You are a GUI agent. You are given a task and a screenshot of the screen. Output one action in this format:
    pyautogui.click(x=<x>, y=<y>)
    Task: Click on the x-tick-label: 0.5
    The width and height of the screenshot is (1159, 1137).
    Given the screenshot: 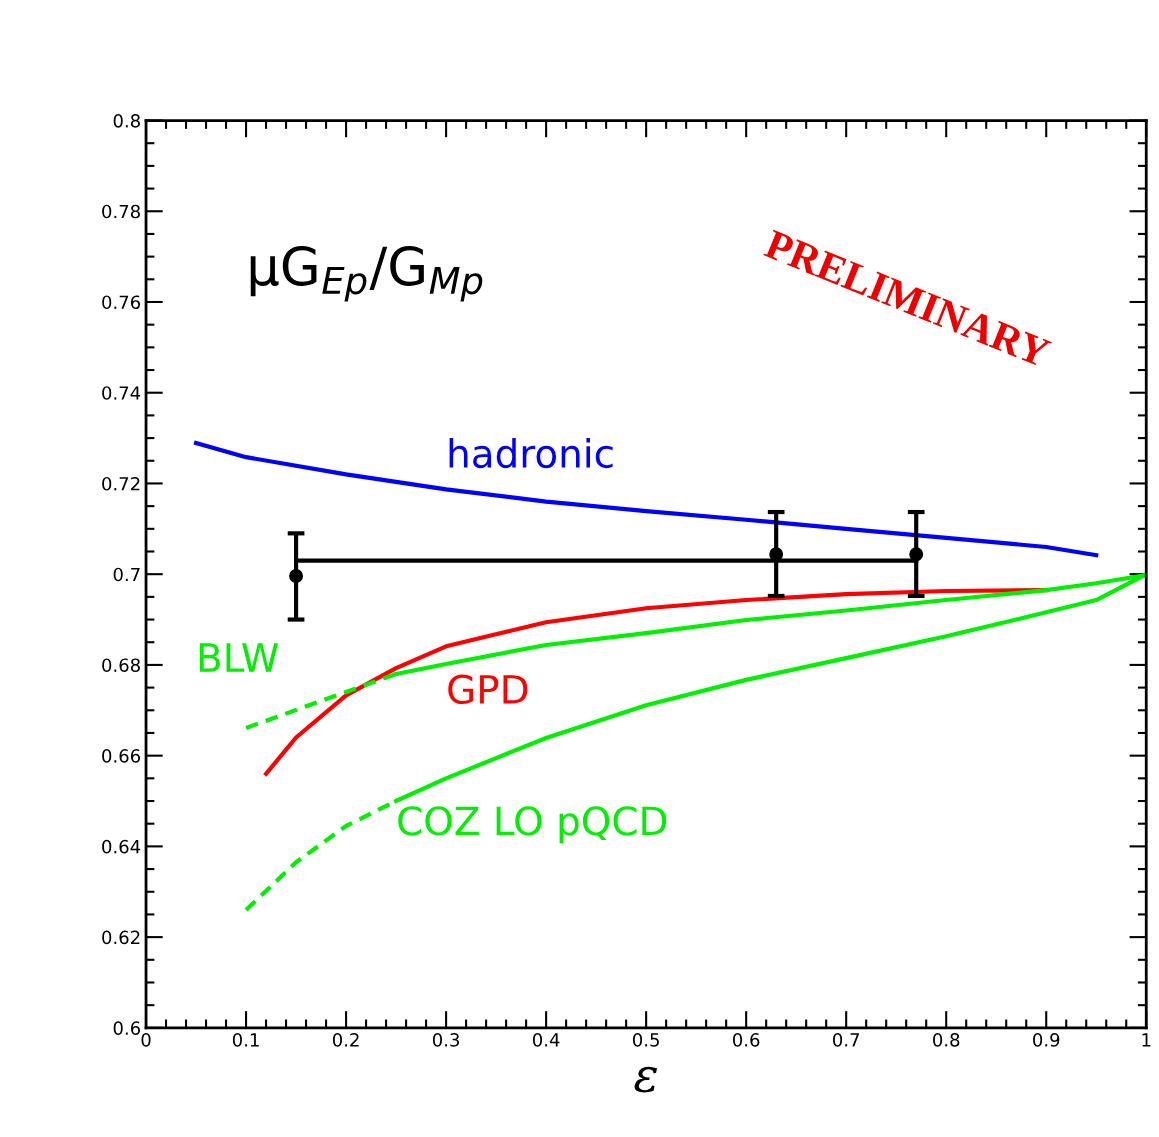 What is the action you would take?
    pyautogui.click(x=645, y=1040)
    